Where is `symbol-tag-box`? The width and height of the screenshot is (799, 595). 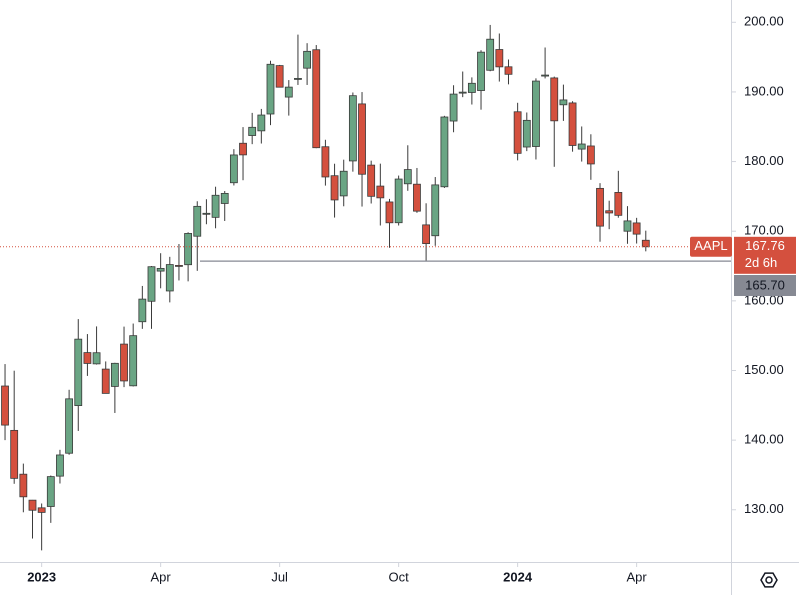 symbol-tag-box is located at coordinates (711, 246).